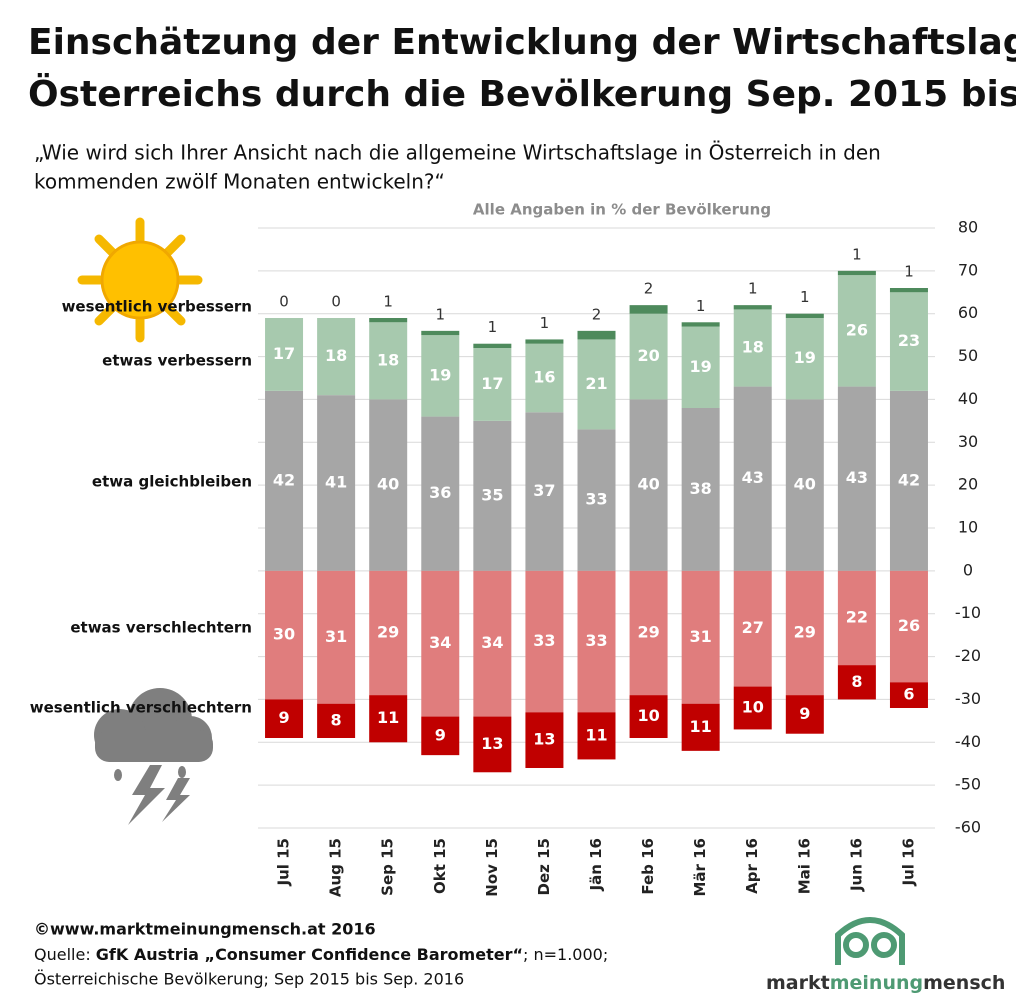 This screenshot has width=1016, height=1006. What do you see at coordinates (804, 866) in the screenshot?
I see `x-tick-label: Mai 16` at bounding box center [804, 866].